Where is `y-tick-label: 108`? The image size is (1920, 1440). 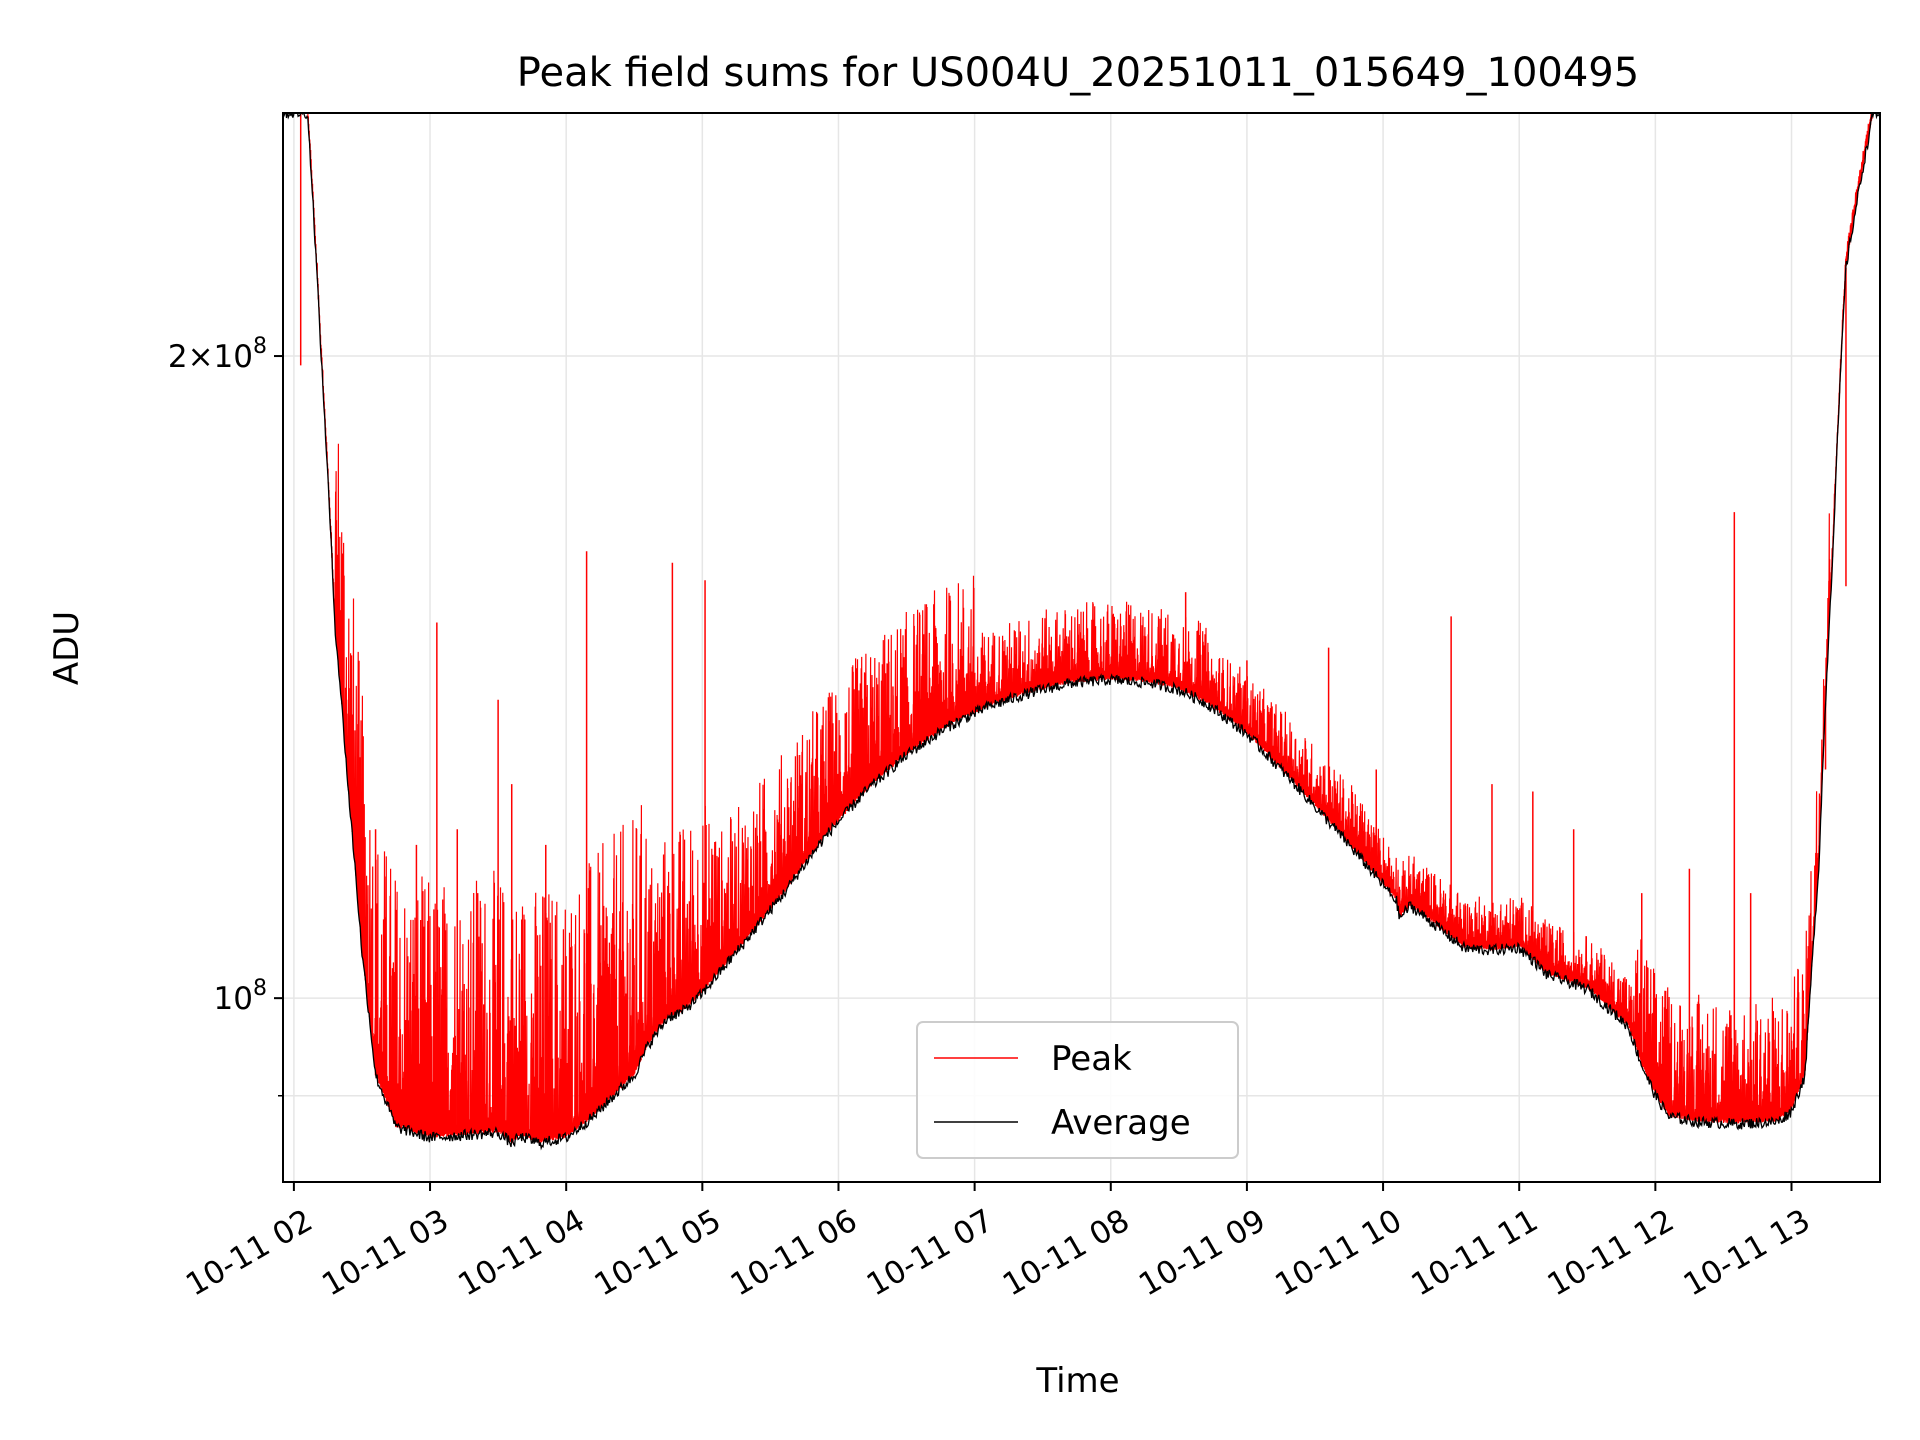
y-tick-label: 108 is located at coordinates (240, 996).